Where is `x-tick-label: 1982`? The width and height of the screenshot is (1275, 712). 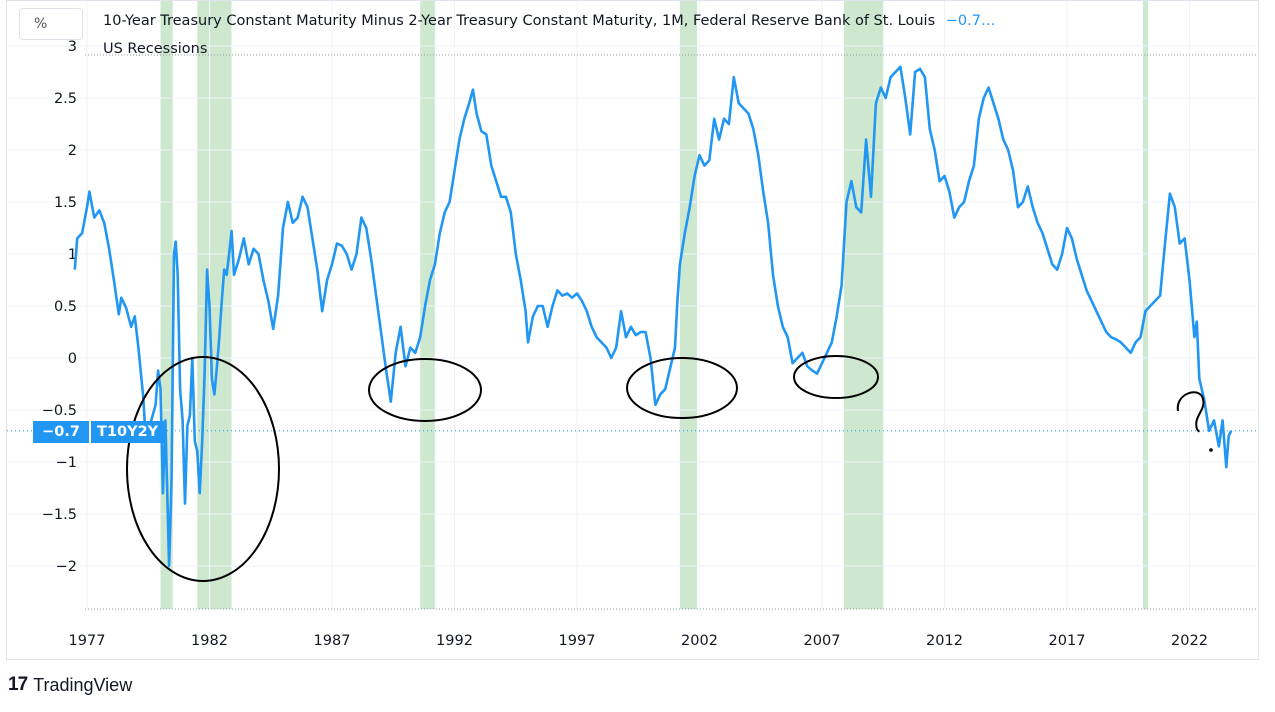
x-tick-label: 1982 is located at coordinates (209, 641).